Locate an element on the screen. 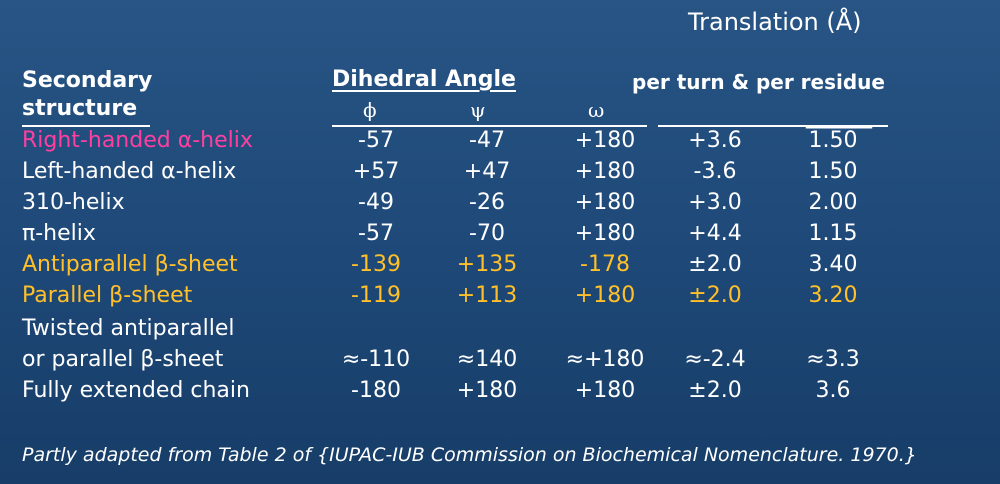 This screenshot has width=1000, height=484. row-name: Parallel β-sheet is located at coordinates (107, 295).